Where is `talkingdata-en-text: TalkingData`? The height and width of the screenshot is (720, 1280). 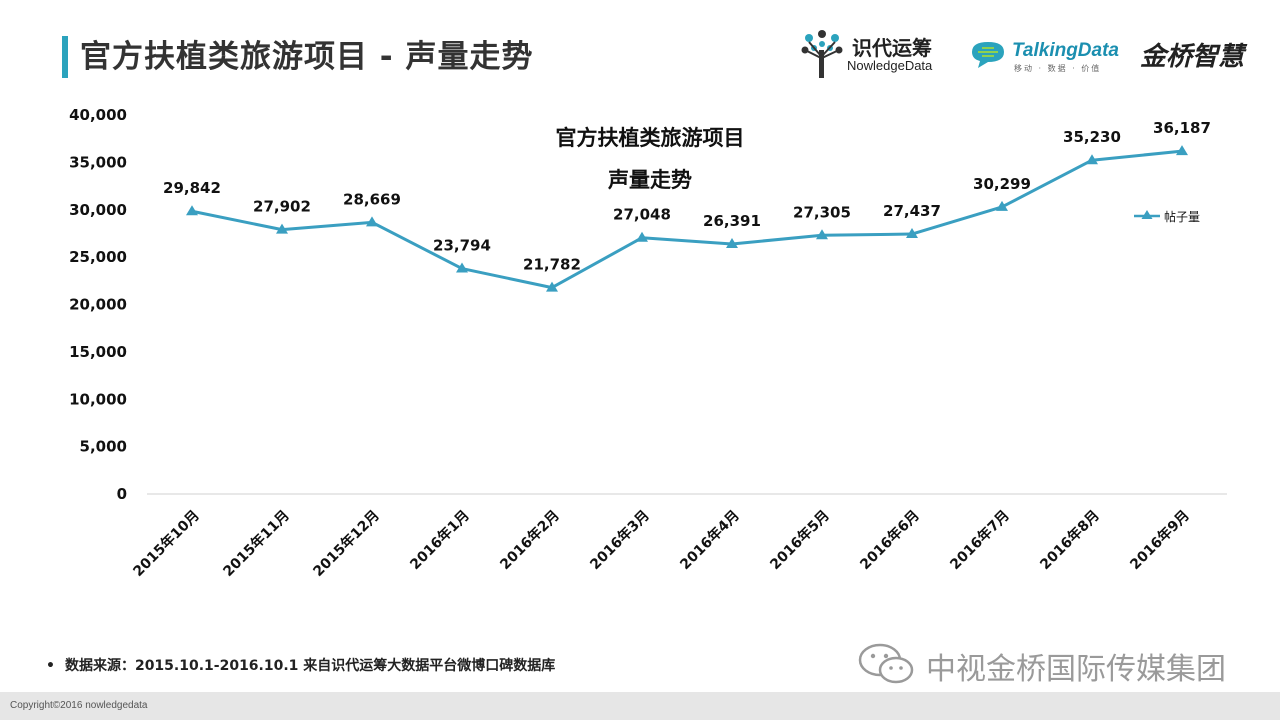
talkingdata-en-text: TalkingData is located at coordinates (1065, 50).